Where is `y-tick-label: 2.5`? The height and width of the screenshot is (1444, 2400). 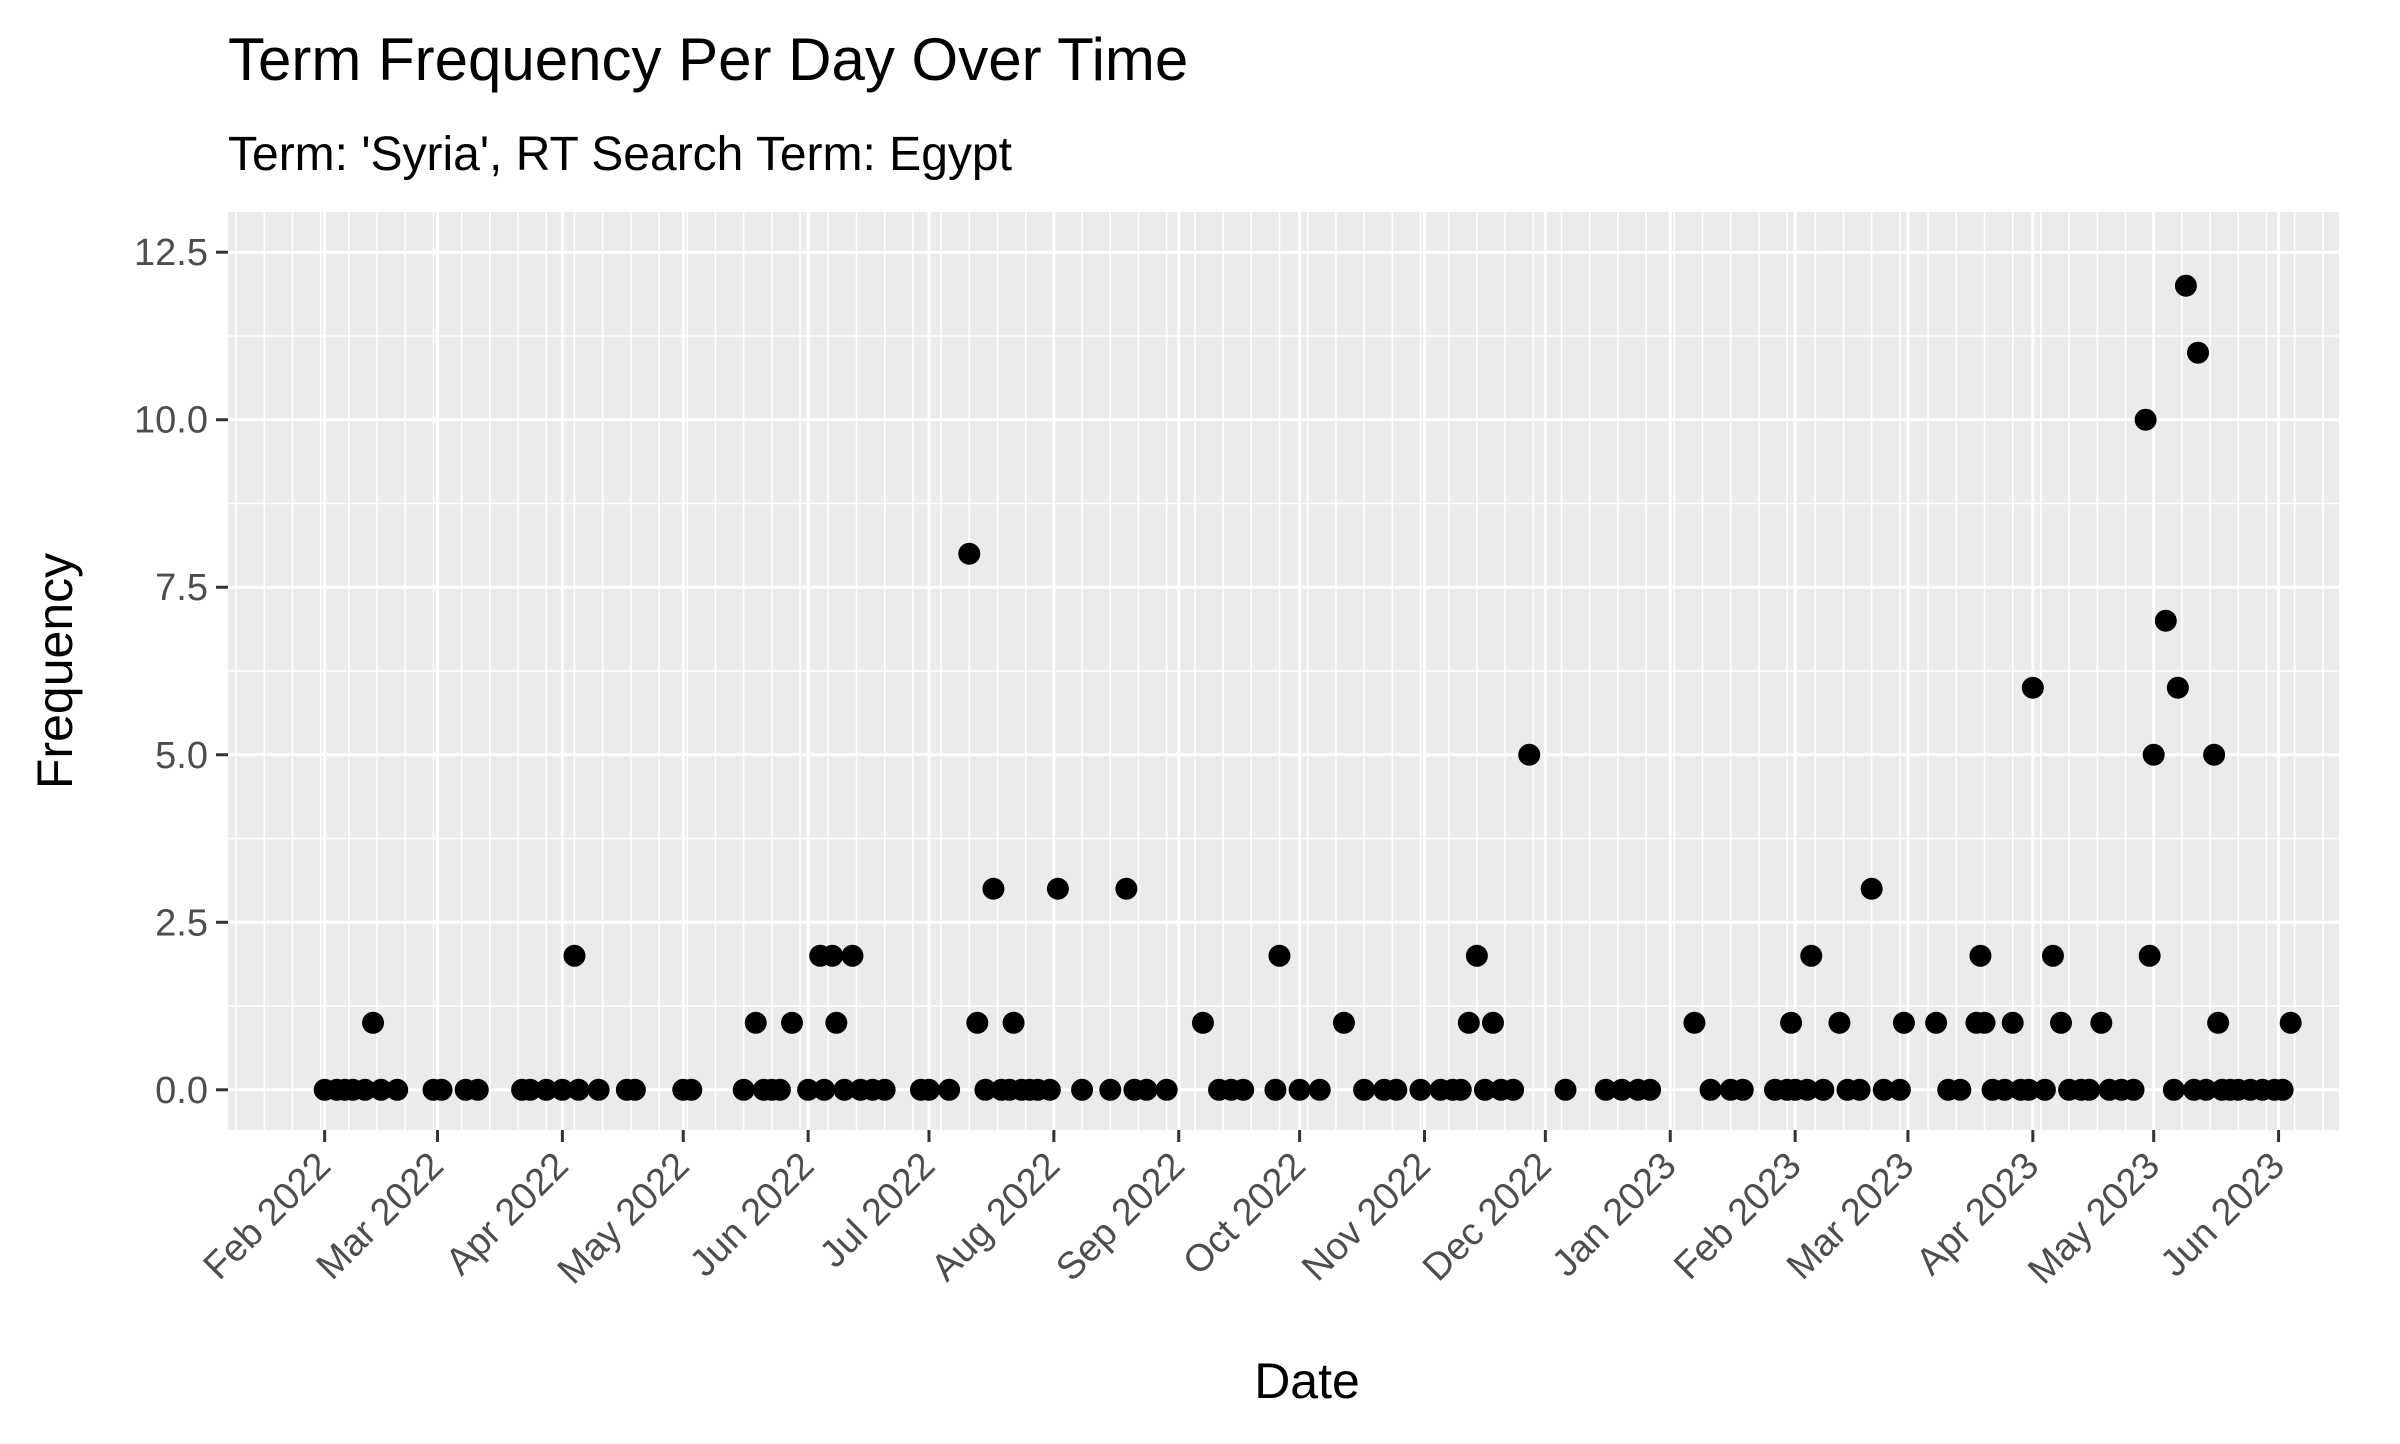
y-tick-label: 2.5 is located at coordinates (181, 923).